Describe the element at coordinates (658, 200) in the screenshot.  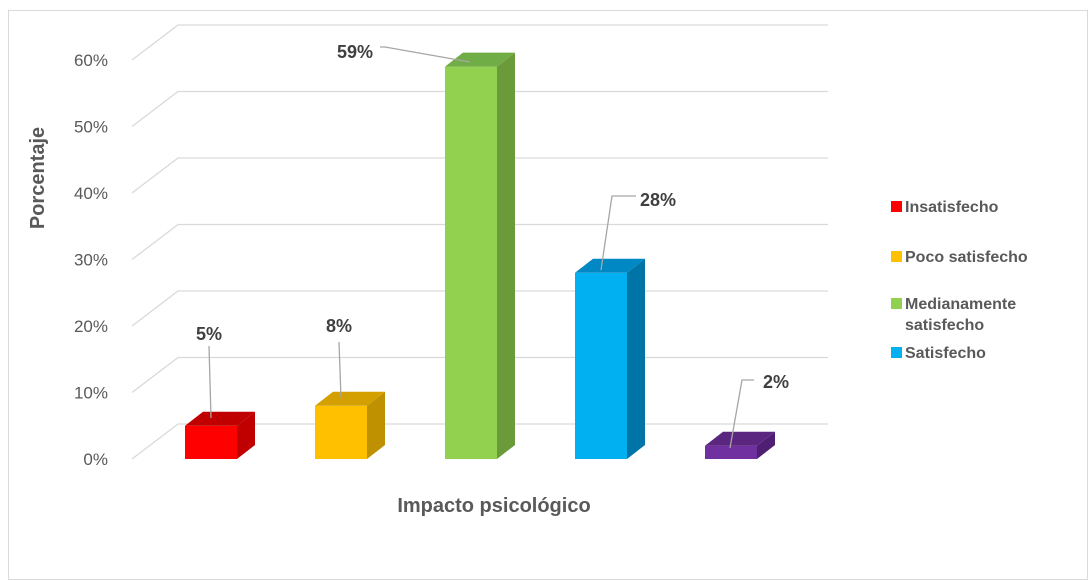
I see `data-label: 28%` at that location.